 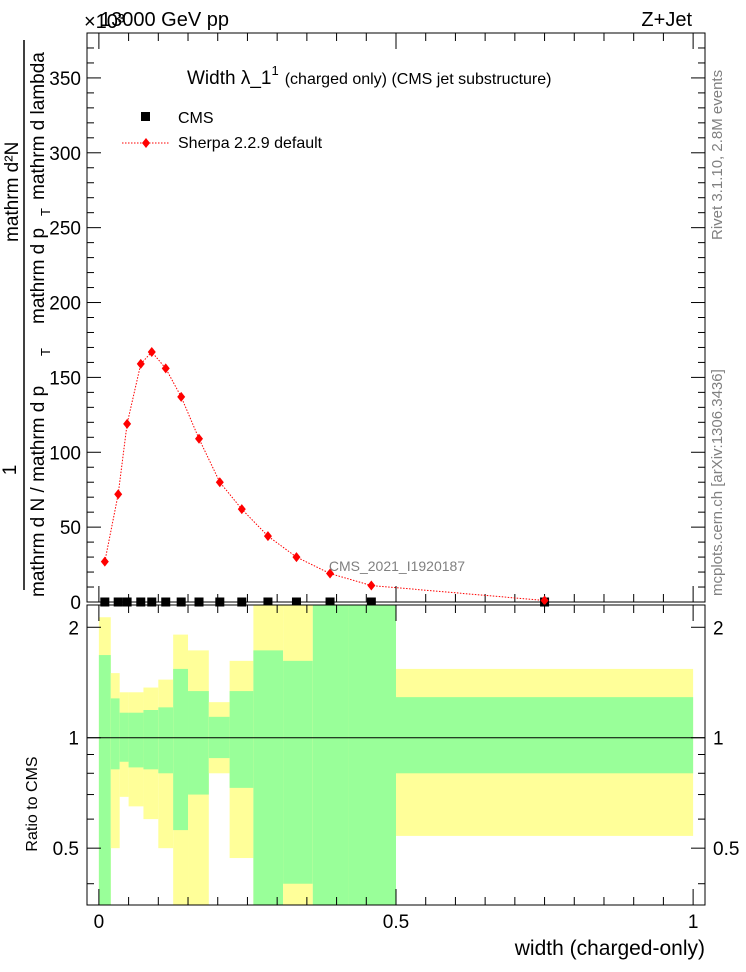 What do you see at coordinates (73, 739) in the screenshot?
I see `ratio-ytick-label: 1` at bounding box center [73, 739].